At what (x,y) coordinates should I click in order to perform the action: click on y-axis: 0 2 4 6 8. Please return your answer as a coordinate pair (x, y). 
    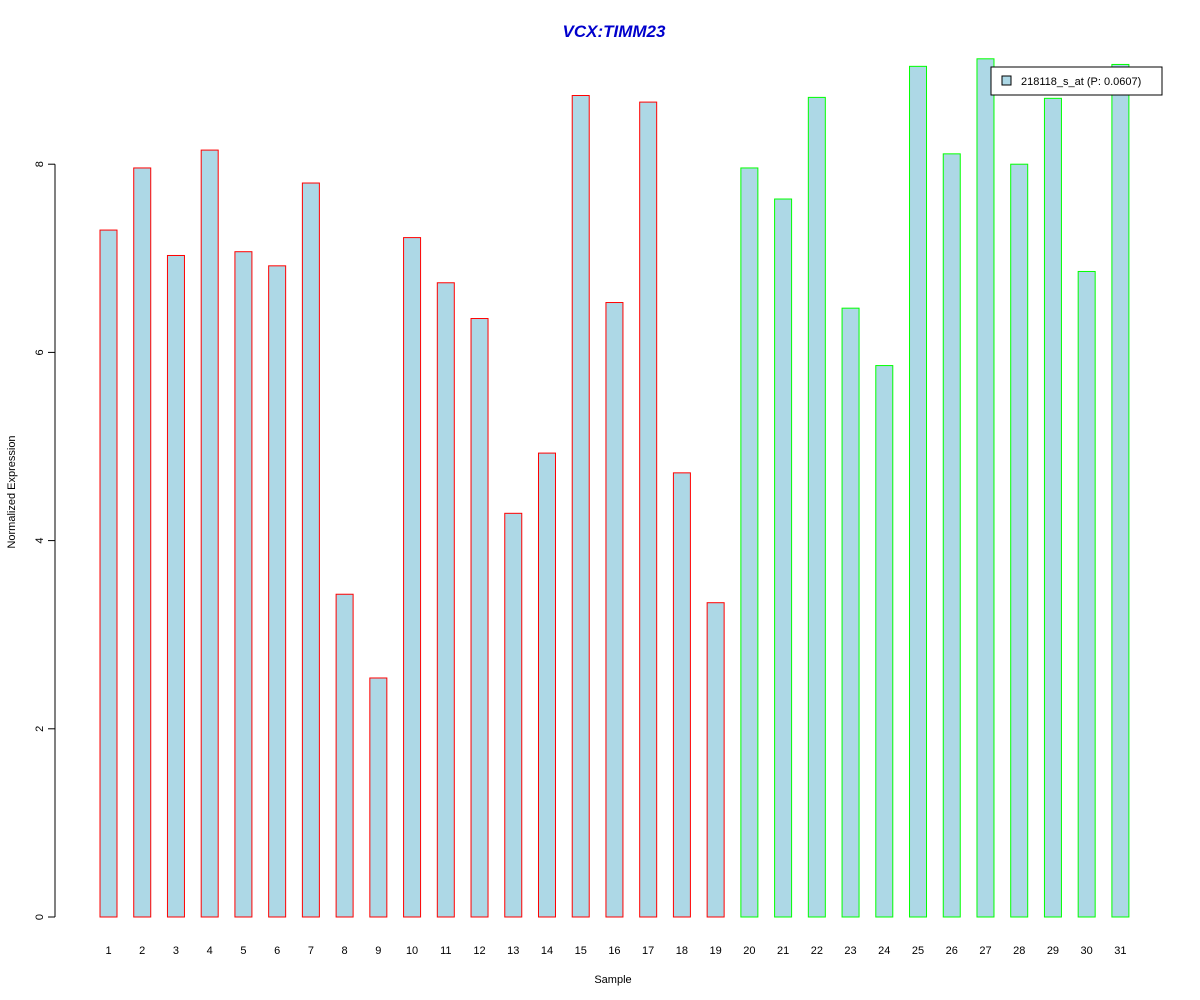
    Looking at the image, I should click on (45, 540).